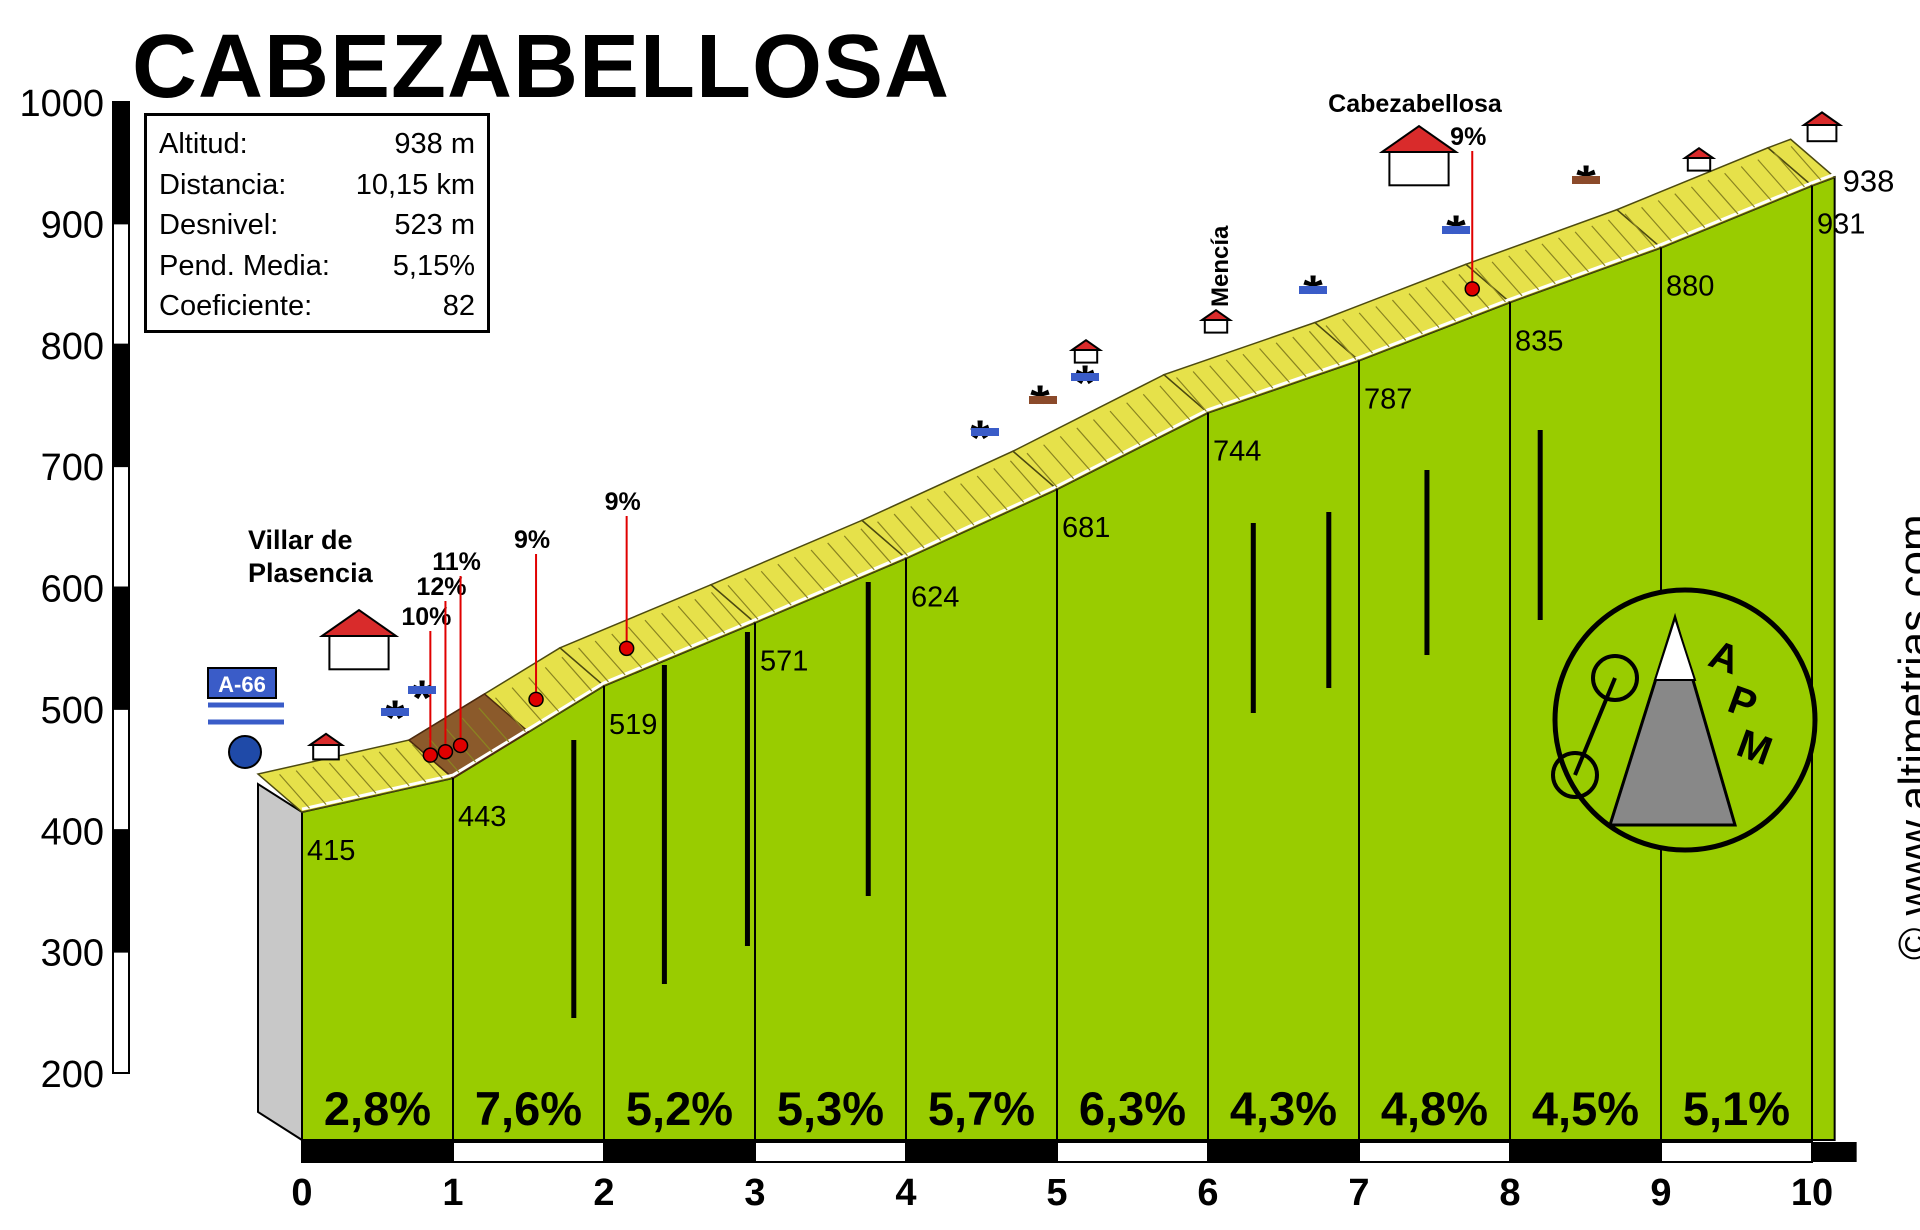  I want to click on km-elevation-label: 744, so click(1237, 452).